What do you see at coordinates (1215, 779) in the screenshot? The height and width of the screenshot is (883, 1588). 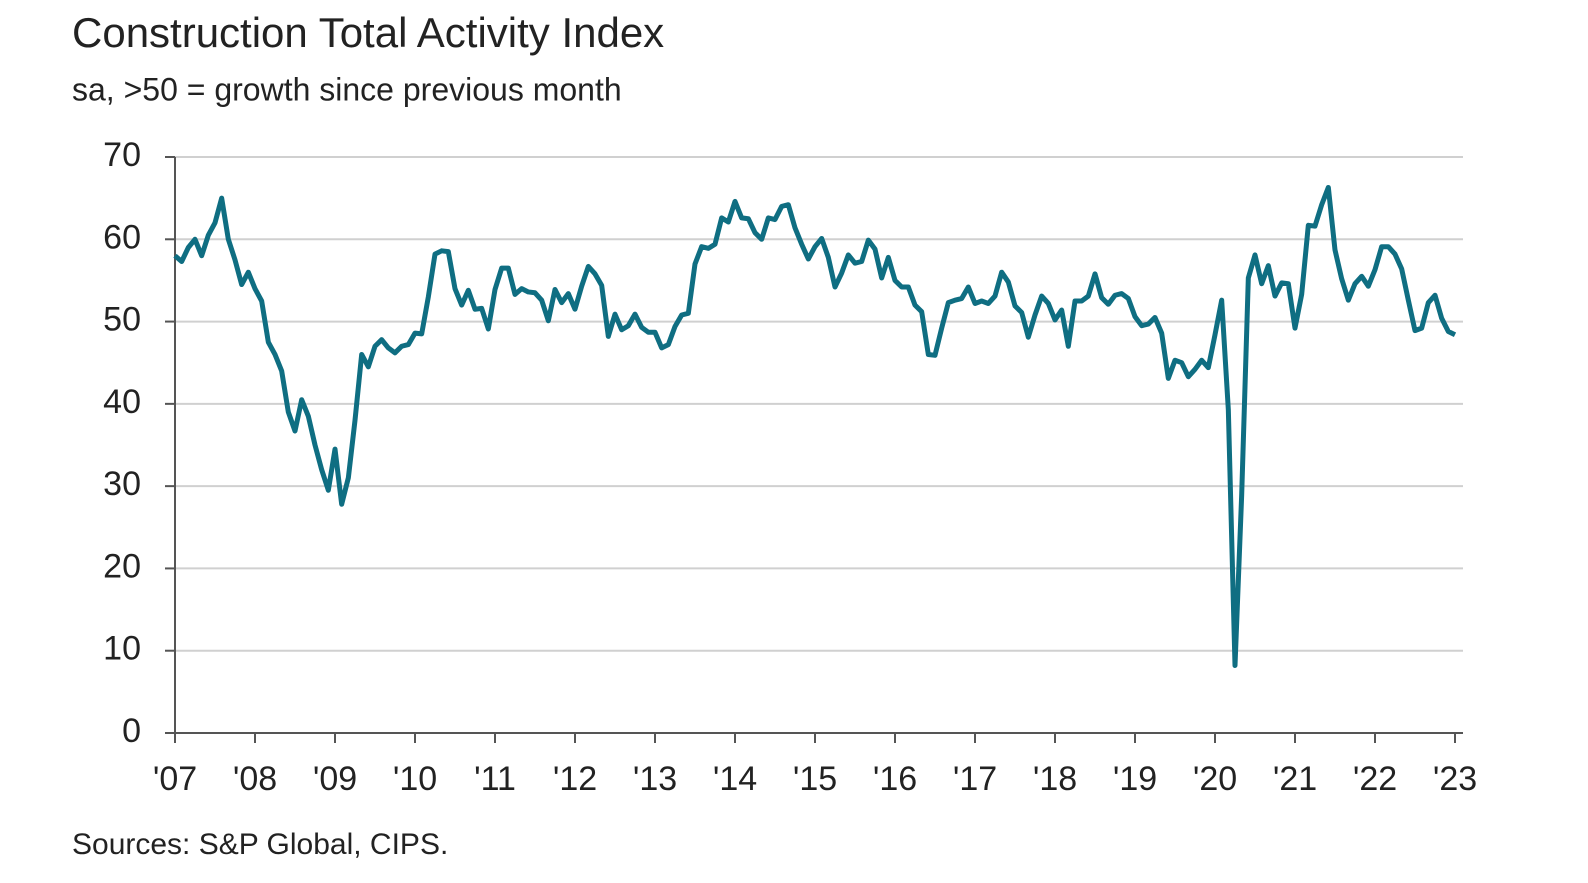 I see `x-tick-label: '20` at bounding box center [1215, 779].